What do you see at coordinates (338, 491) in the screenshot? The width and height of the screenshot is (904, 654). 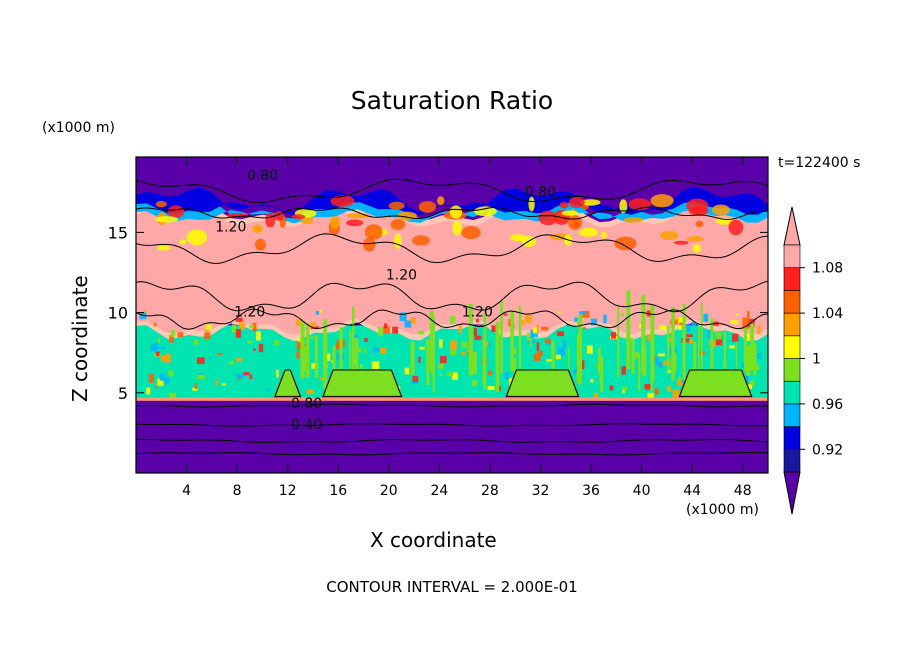 I see `x-tick-label: 16` at bounding box center [338, 491].